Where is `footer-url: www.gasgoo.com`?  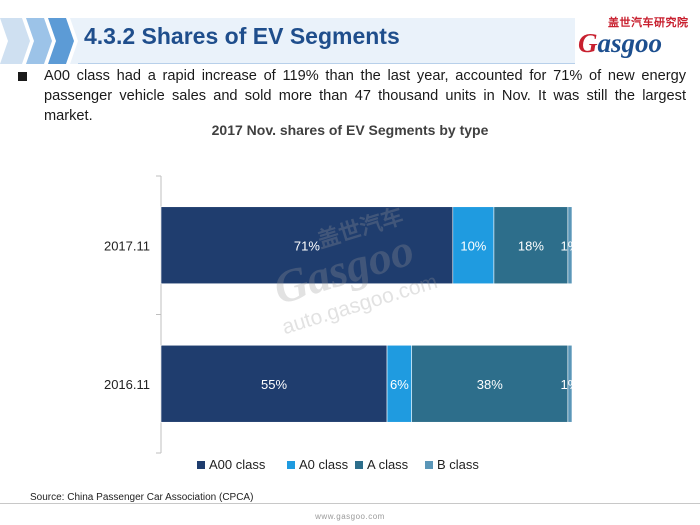 footer-url: www.gasgoo.com is located at coordinates (350, 516).